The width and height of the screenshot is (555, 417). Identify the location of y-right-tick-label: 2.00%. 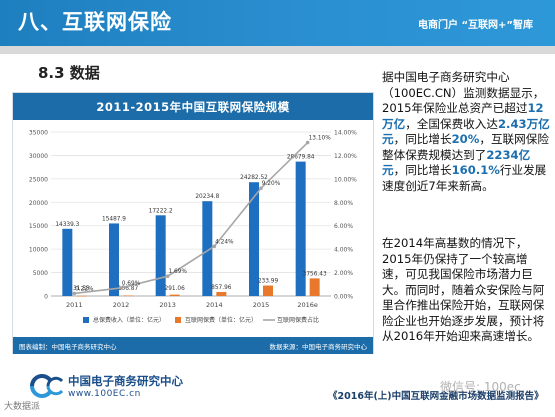
(343, 273).